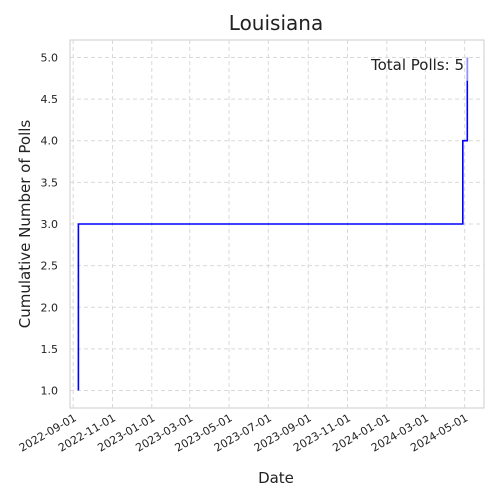 Image resolution: width=500 pixels, height=500 pixels. I want to click on y-tick-label: 2.5, so click(50, 266).